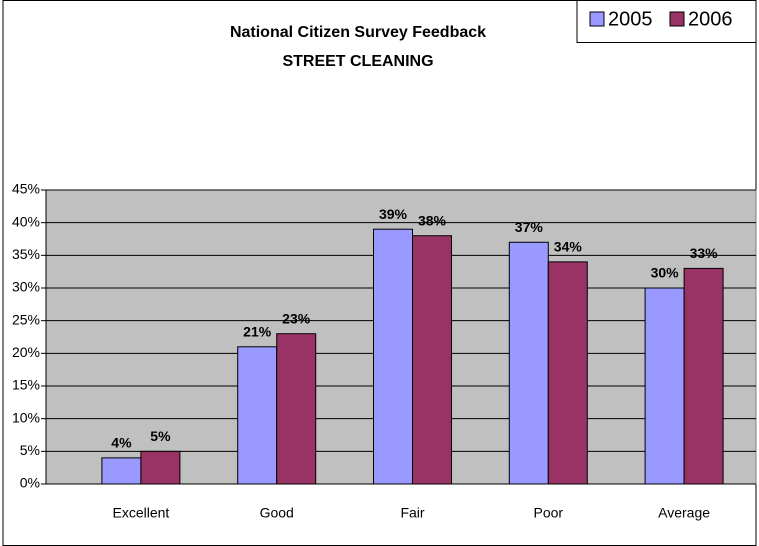  What do you see at coordinates (666, 21) in the screenshot?
I see `legend-box` at bounding box center [666, 21].